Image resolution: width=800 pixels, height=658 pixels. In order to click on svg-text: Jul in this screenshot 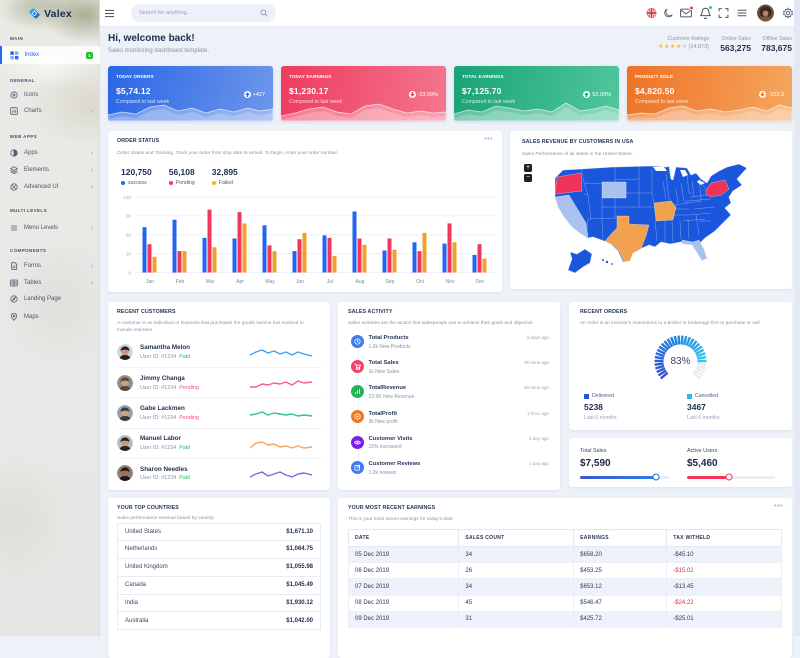, I will do `click(330, 282)`.